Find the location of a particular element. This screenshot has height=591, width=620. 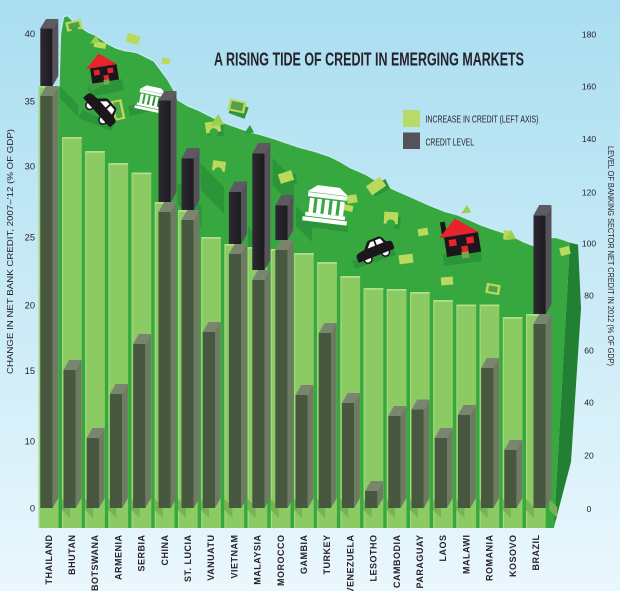

svg-text: LESOTHO is located at coordinates (374, 558).